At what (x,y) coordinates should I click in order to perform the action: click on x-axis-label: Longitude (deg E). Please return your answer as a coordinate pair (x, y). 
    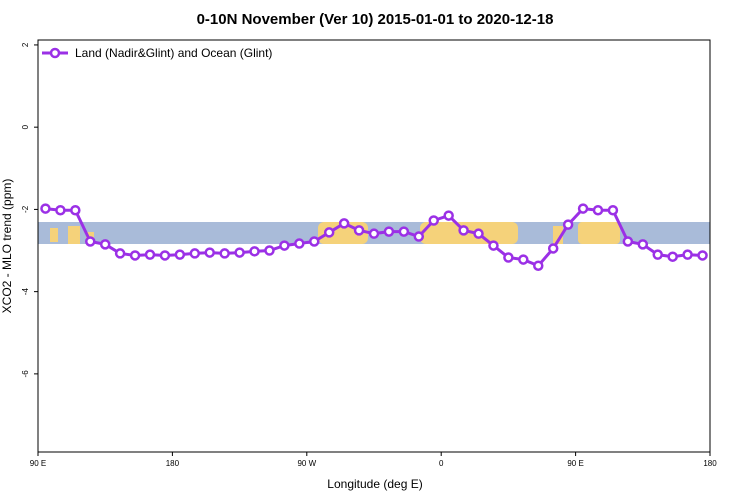
    Looking at the image, I should click on (374, 484).